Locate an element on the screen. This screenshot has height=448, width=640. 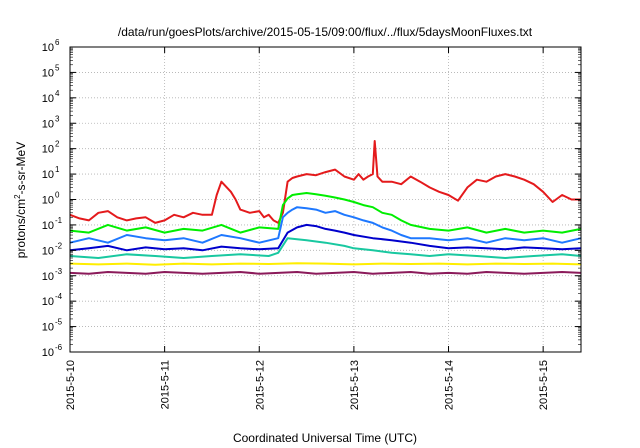
x-axis-label: Coordinated Universal Time (UTC) is located at coordinates (325, 438).